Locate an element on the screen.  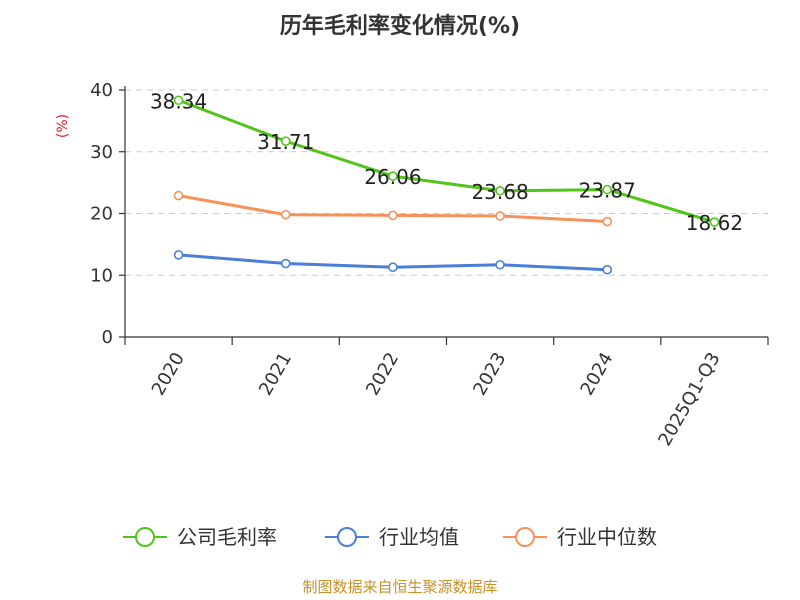
y-tick-label: 10 is located at coordinates (101, 275).